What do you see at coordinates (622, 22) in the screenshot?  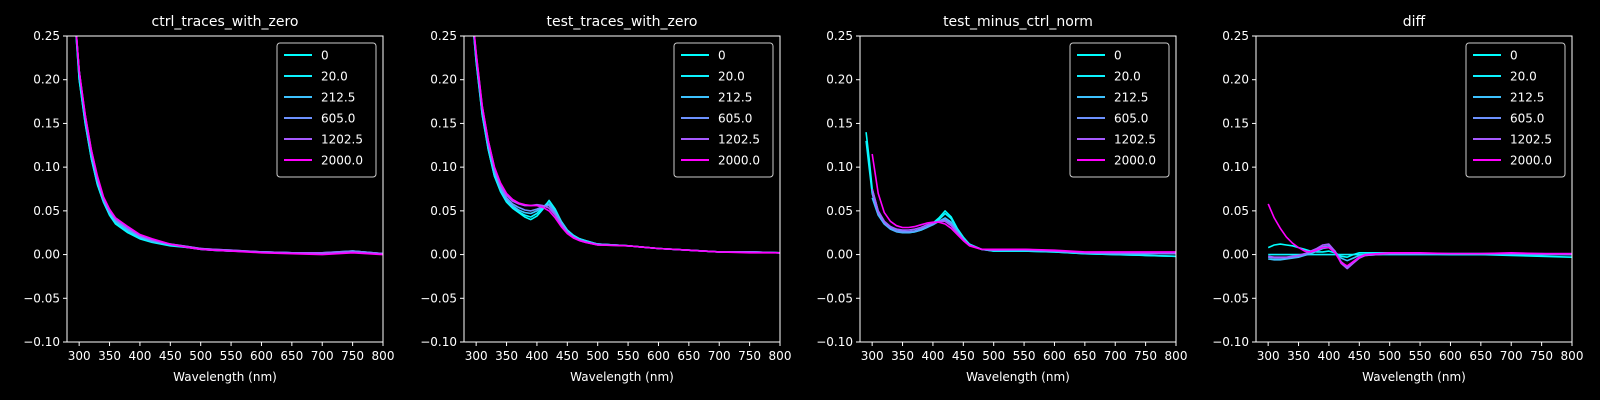 I see `chart-title: test_traces_with_zero` at bounding box center [622, 22].